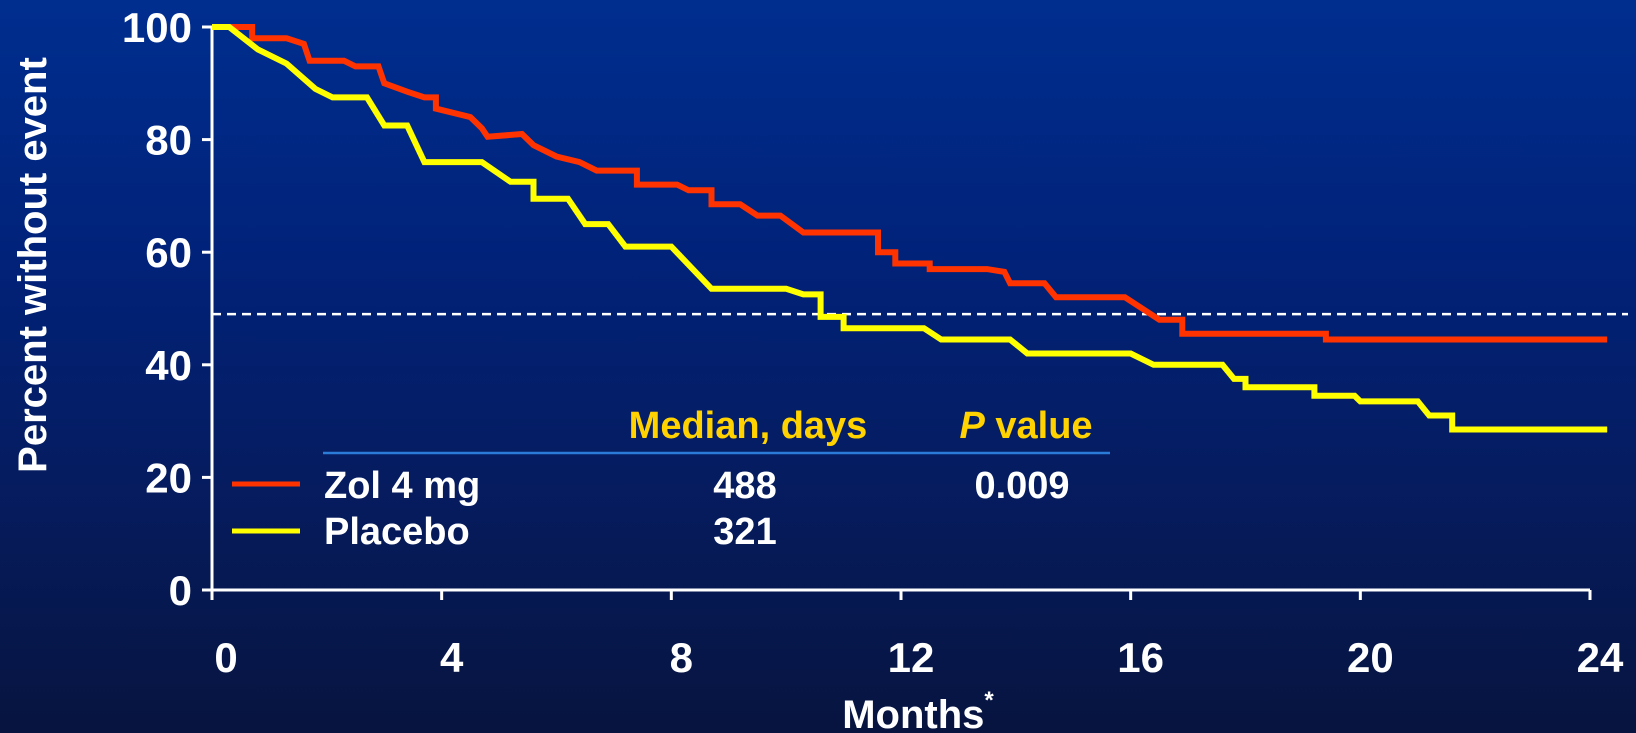 This screenshot has width=1636, height=733. I want to click on y-tick-label: 40, so click(168, 365).